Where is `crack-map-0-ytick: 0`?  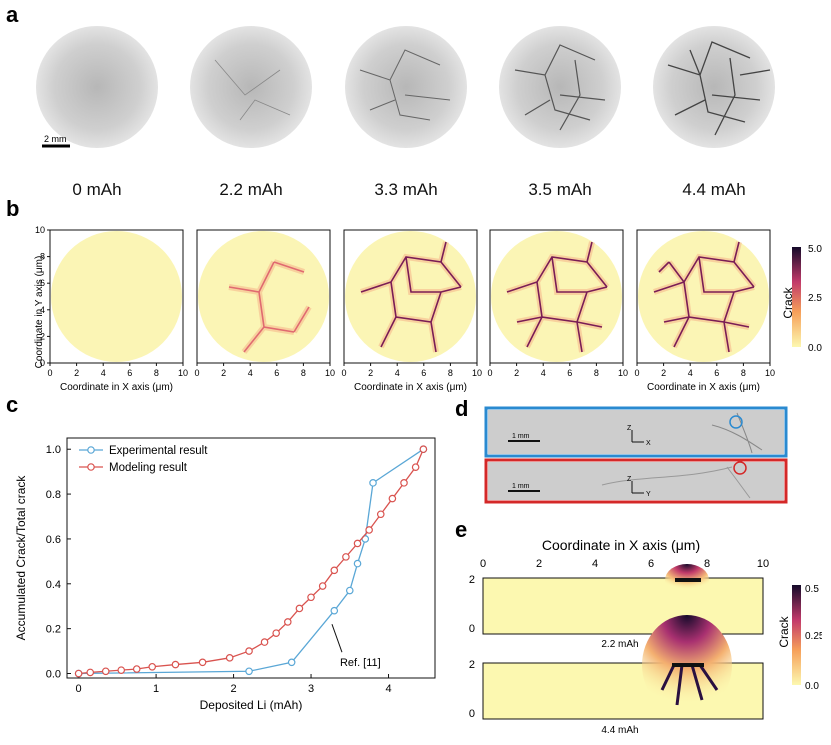
crack-map-0-ytick: 0 is located at coordinates (42, 363).